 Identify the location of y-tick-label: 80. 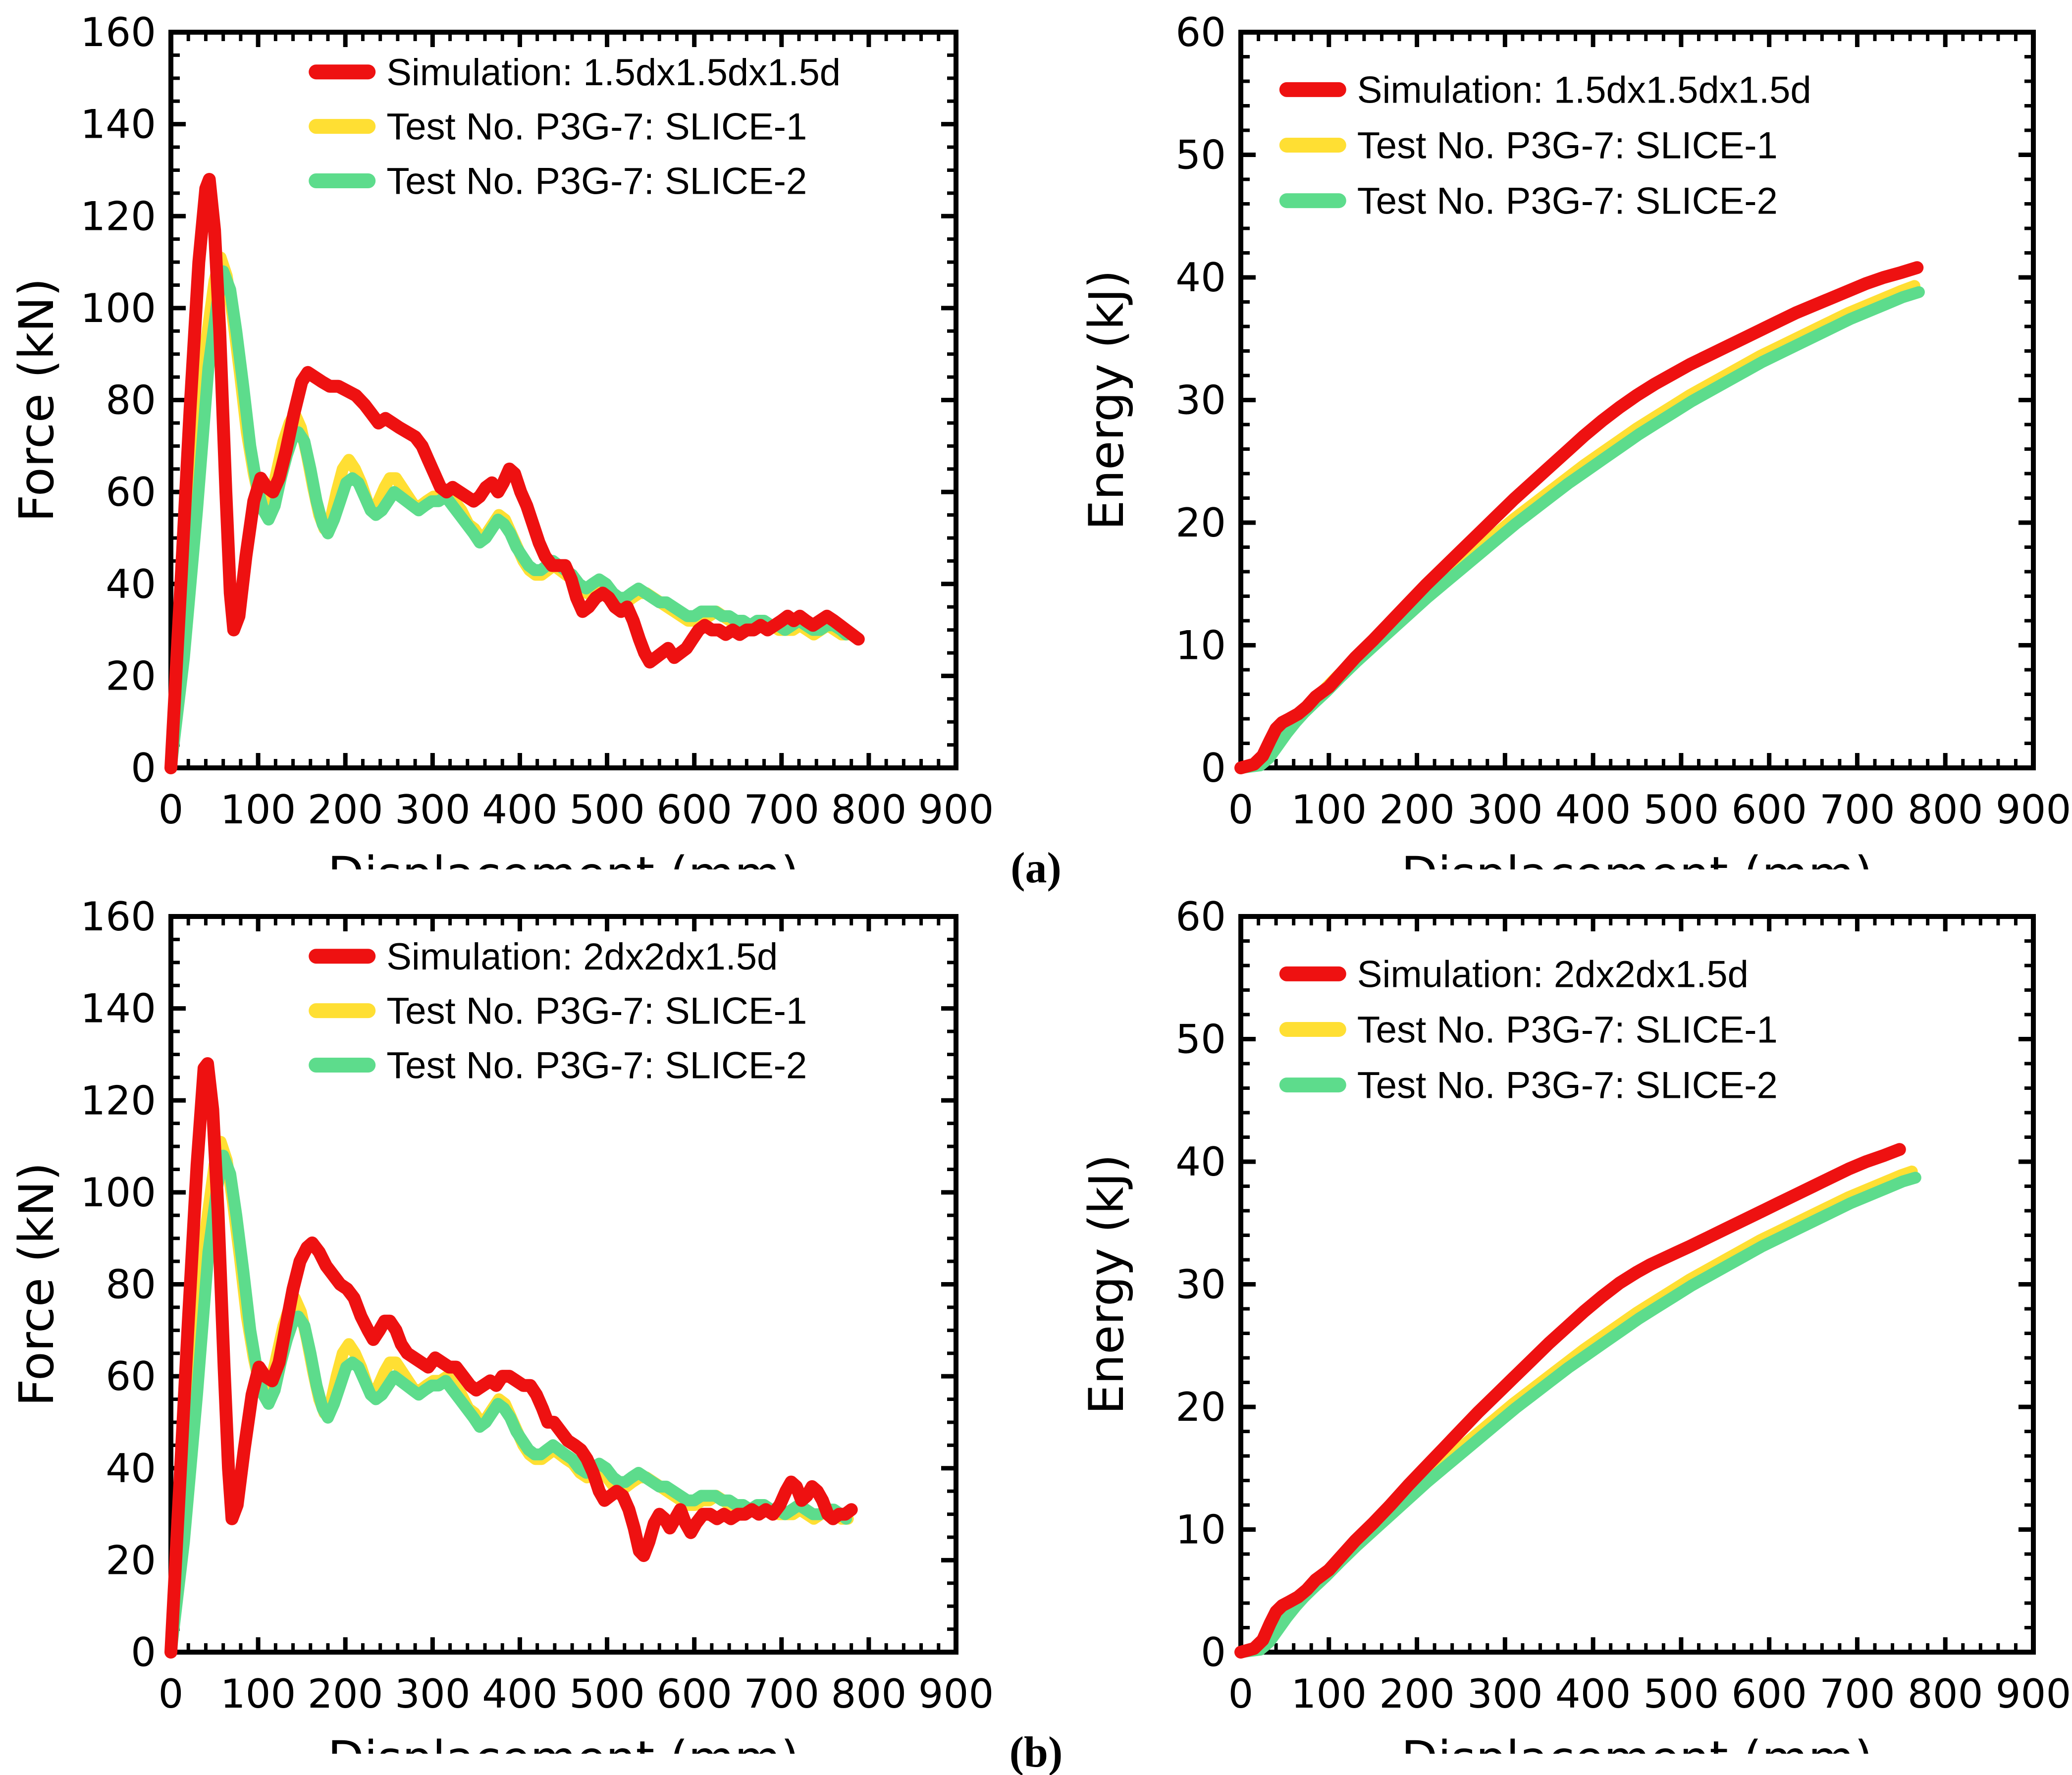
(131, 400).